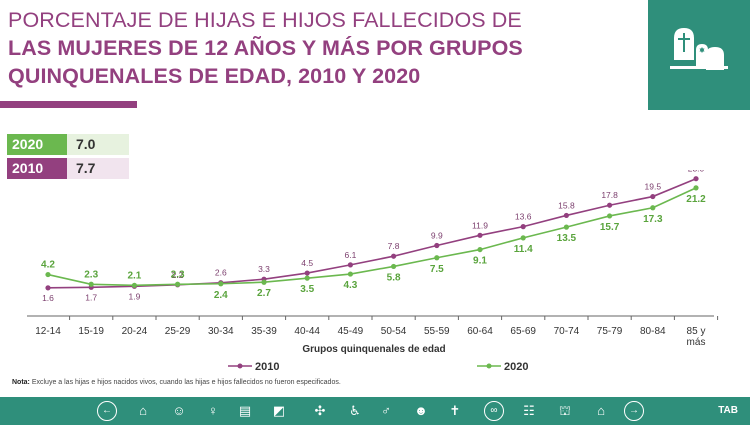 The image size is (750, 425). Describe the element at coordinates (386, 410) in the screenshot. I see `couple-icon: ♂` at that location.